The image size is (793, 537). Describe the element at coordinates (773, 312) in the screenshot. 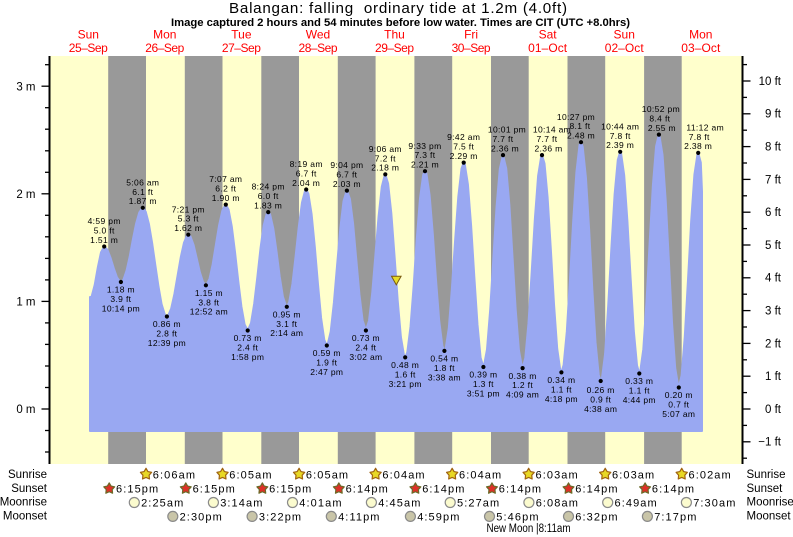

I see `svg-text: 3 ft` at that location.